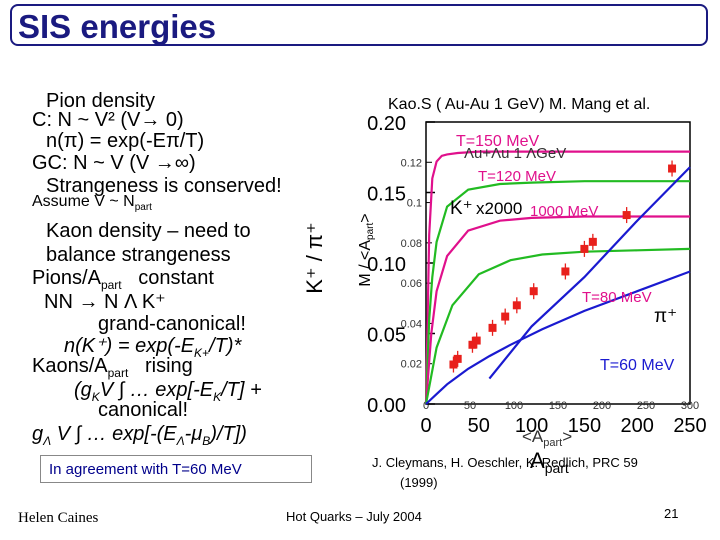 This screenshot has width=720, height=540. What do you see at coordinates (425, 426) in the screenshot?
I see `outer-x-tick-label: 0` at bounding box center [425, 426].